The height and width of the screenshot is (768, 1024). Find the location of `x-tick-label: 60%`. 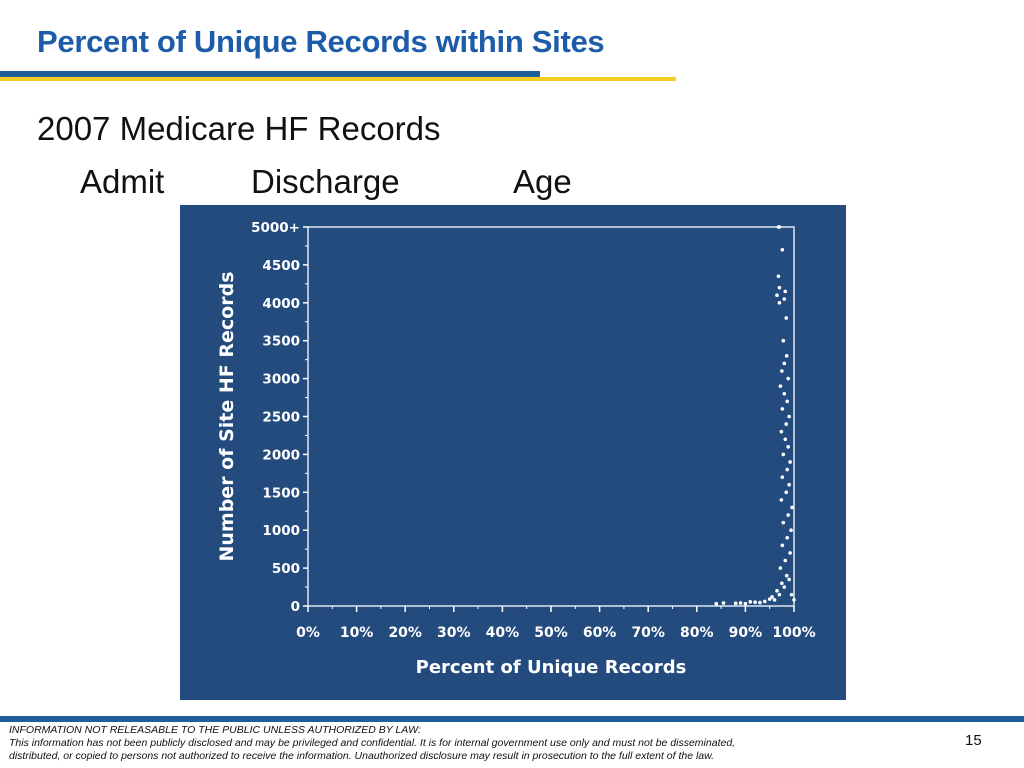

x-tick-label: 60% is located at coordinates (600, 633).